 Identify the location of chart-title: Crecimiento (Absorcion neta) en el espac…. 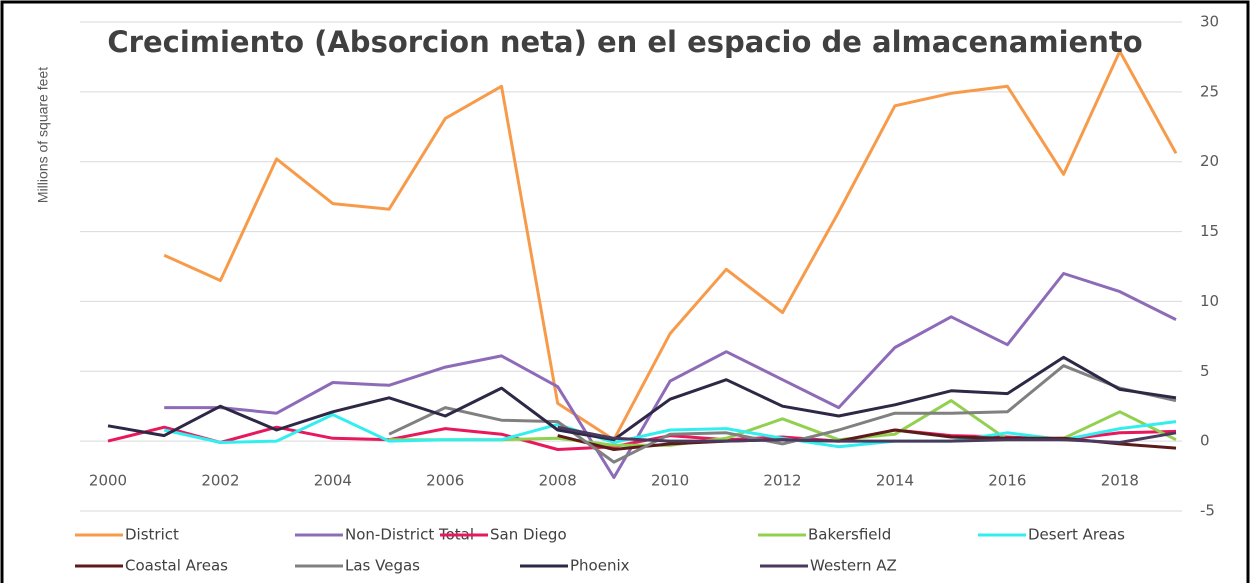
(624, 42).